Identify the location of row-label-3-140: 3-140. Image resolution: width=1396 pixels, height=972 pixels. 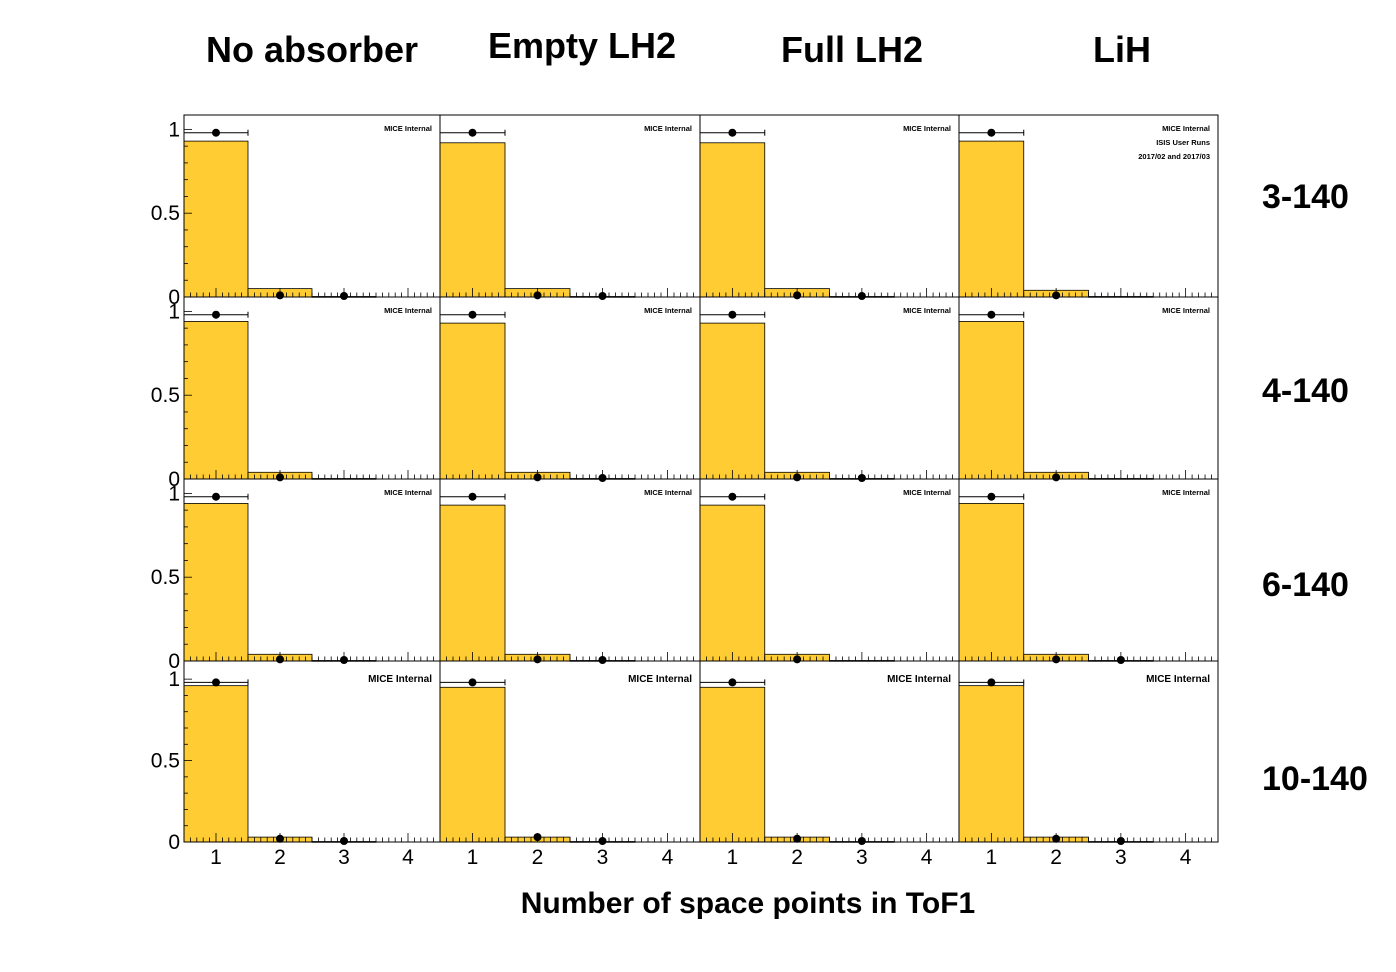
(1305, 197).